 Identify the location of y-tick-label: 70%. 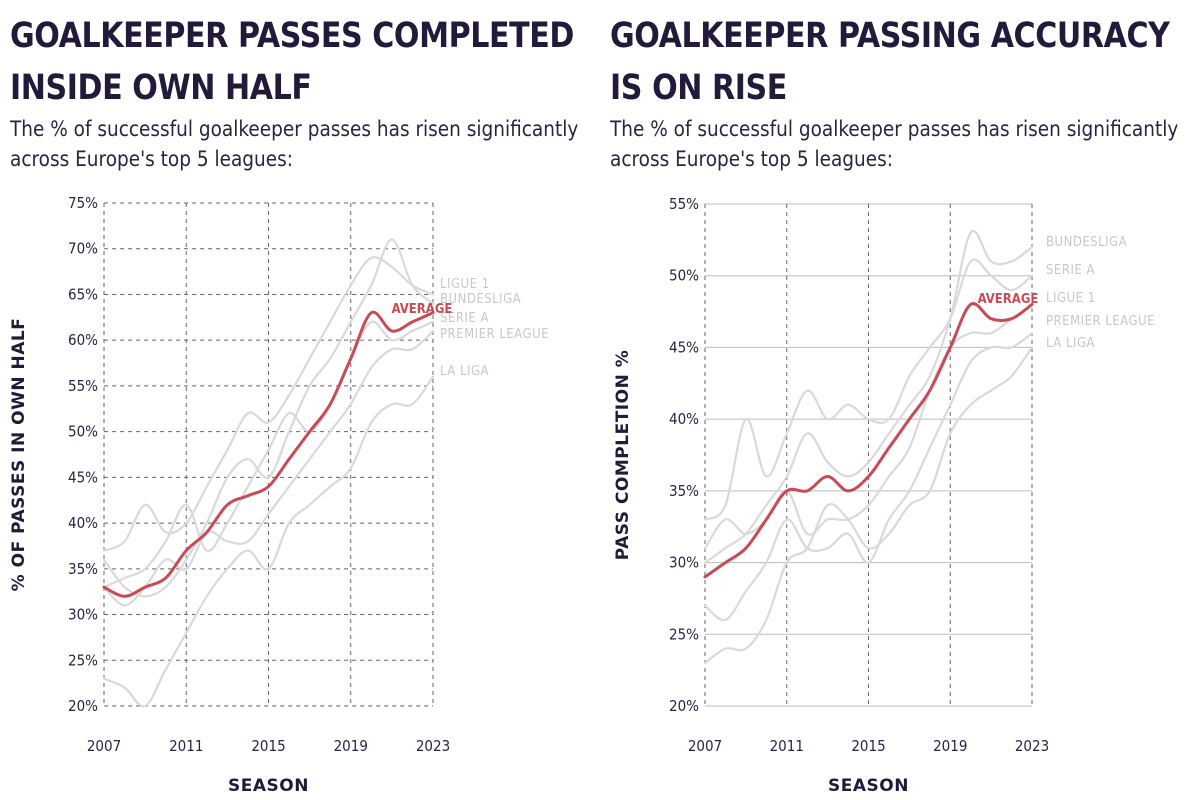
(83, 249).